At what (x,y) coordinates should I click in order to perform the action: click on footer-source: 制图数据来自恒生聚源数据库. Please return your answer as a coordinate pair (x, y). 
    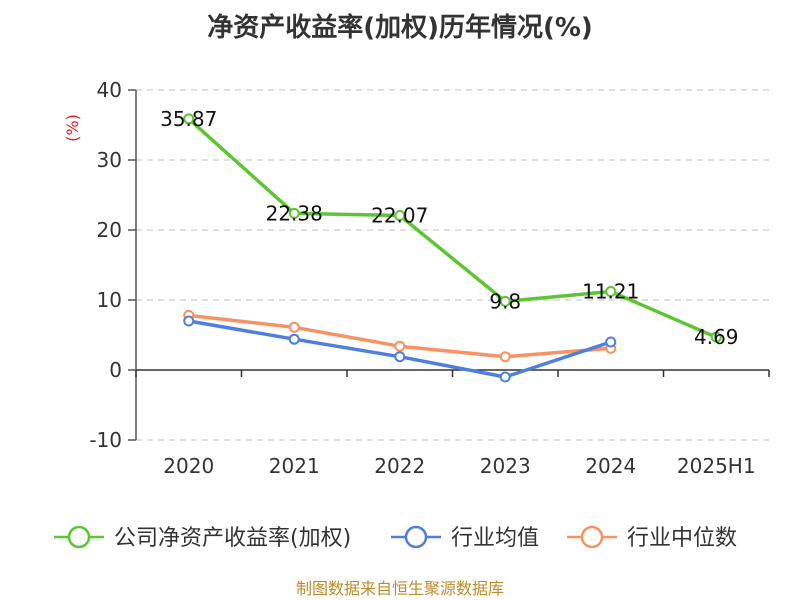
    Looking at the image, I should click on (400, 588).